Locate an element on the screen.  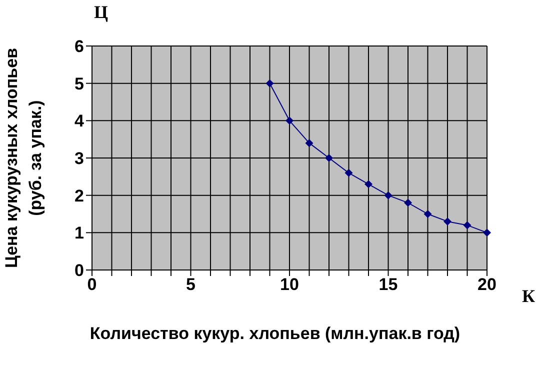
x-tick-label: 5 is located at coordinates (191, 284).